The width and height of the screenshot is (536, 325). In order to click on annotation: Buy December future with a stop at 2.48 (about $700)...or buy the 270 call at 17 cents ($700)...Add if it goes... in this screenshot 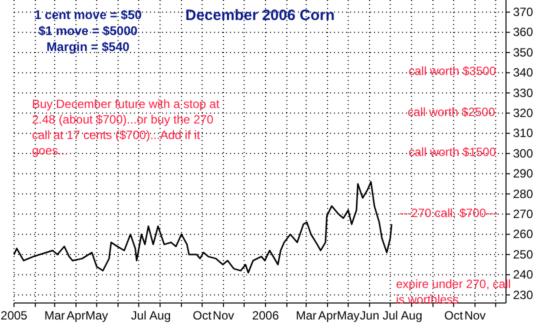, I will do `click(126, 127)`.